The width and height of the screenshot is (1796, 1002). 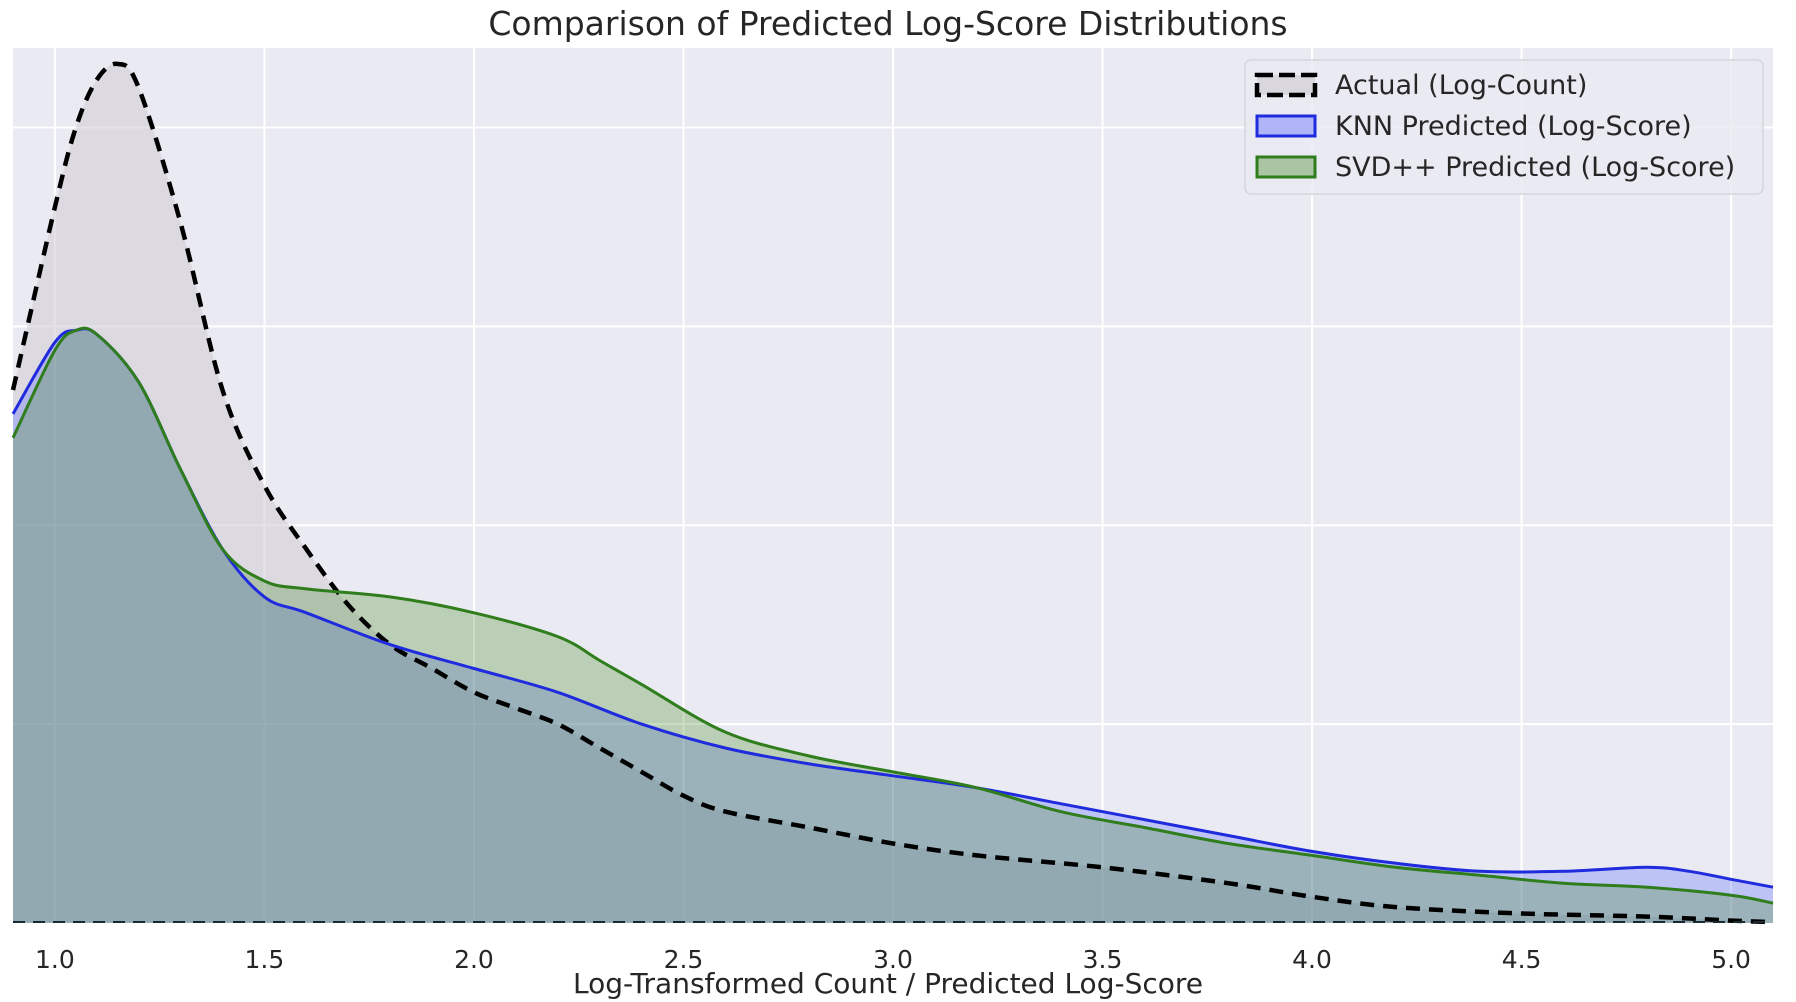 I want to click on knn-legend-swatch, so click(x=1286, y=126).